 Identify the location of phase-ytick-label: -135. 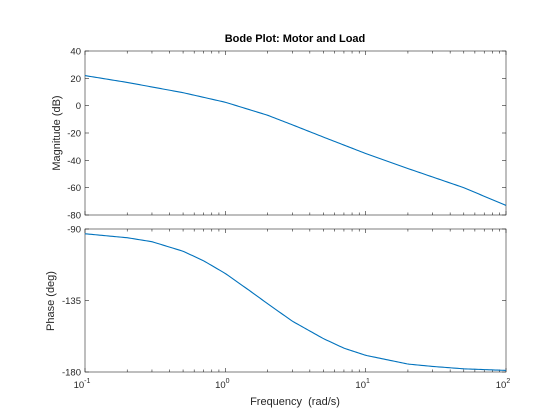
(71, 301).